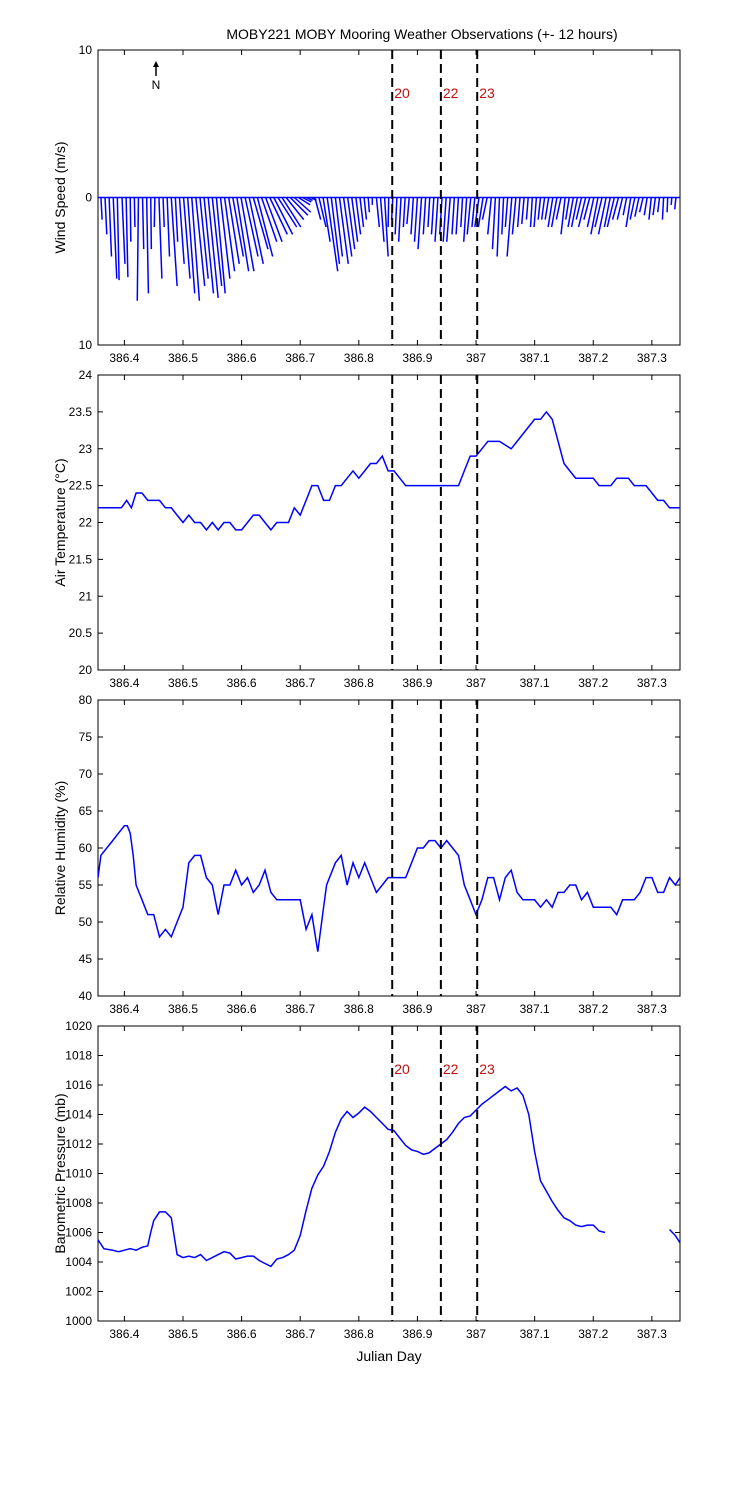 The width and height of the screenshot is (750, 1500). Describe the element at coordinates (156, 64) in the screenshot. I see `north-arrow-head-icon` at that location.